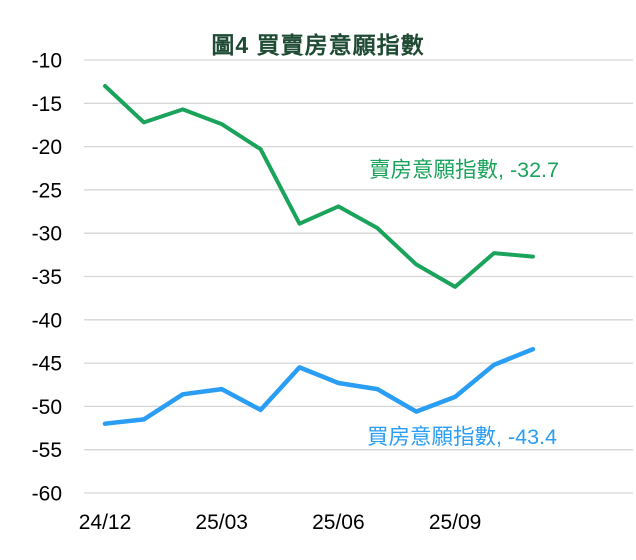 This screenshot has height=560, width=636. I want to click on y-axis-tick-label: -10, so click(47, 61).